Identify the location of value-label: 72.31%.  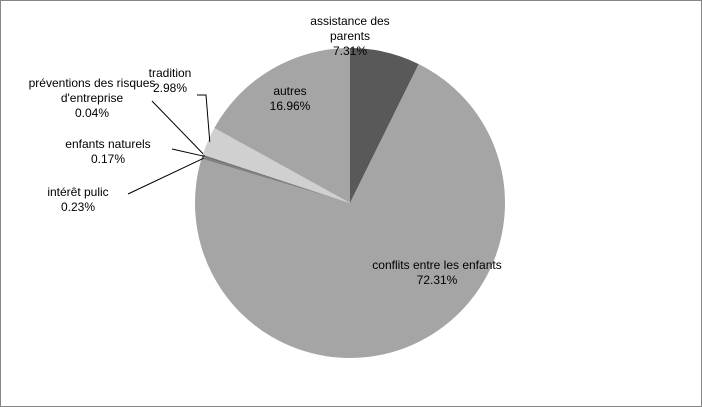
(437, 280).